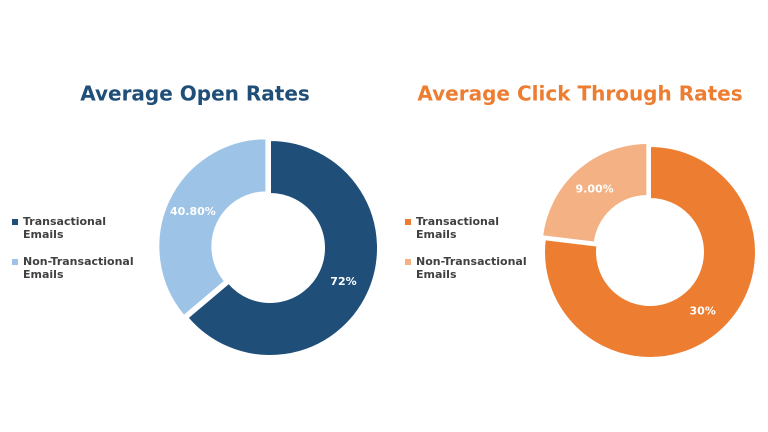 The width and height of the screenshot is (768, 432). Describe the element at coordinates (595, 188) in the screenshot. I see `data-label: 9.00%` at that location.